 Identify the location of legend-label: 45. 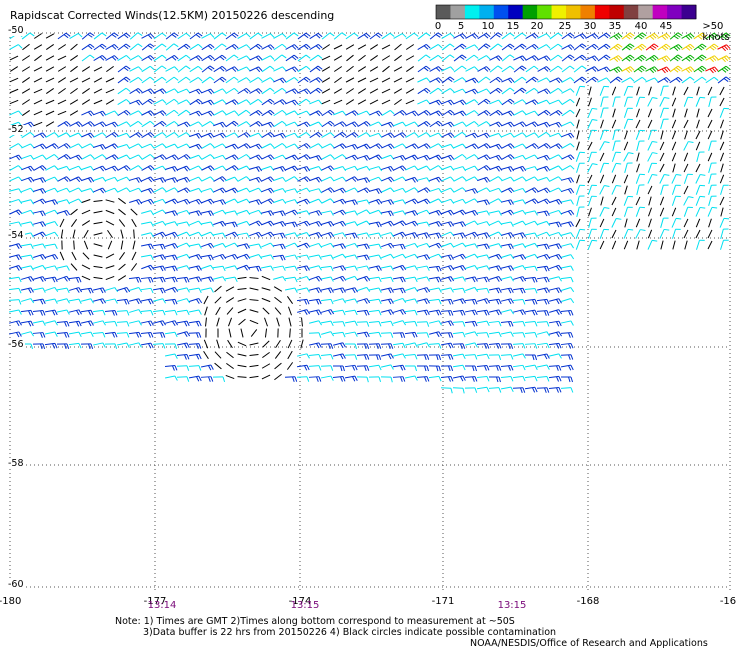
(666, 26).